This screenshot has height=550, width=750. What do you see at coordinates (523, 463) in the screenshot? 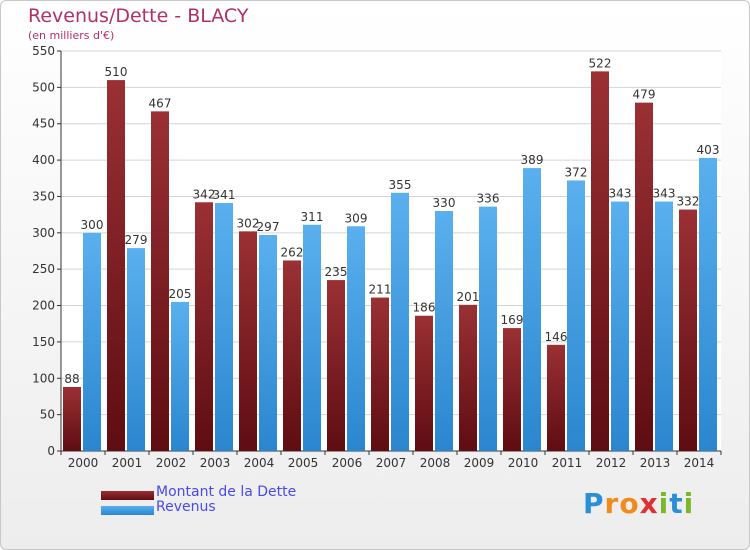
I see `x-tick-label: 2010` at bounding box center [523, 463].